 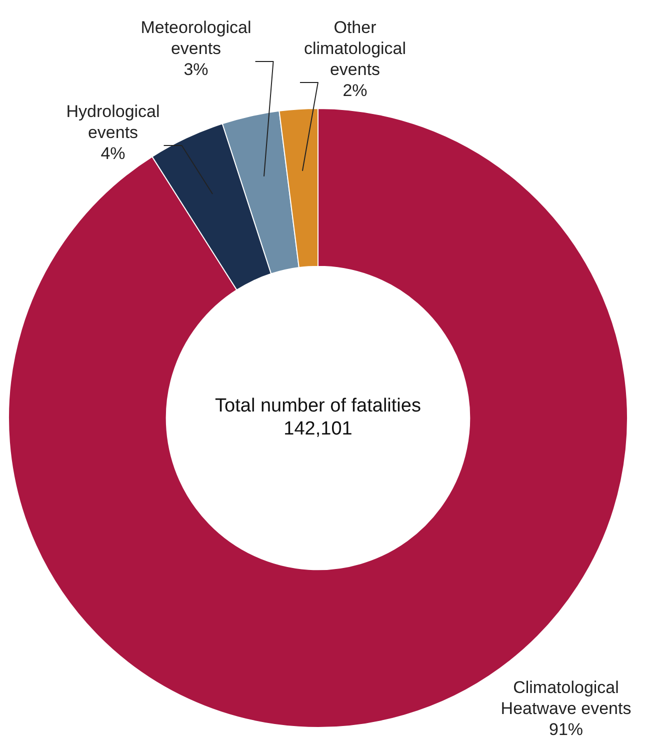 What do you see at coordinates (196, 38) in the screenshot?
I see `slice-label: Meteorological events` at bounding box center [196, 38].